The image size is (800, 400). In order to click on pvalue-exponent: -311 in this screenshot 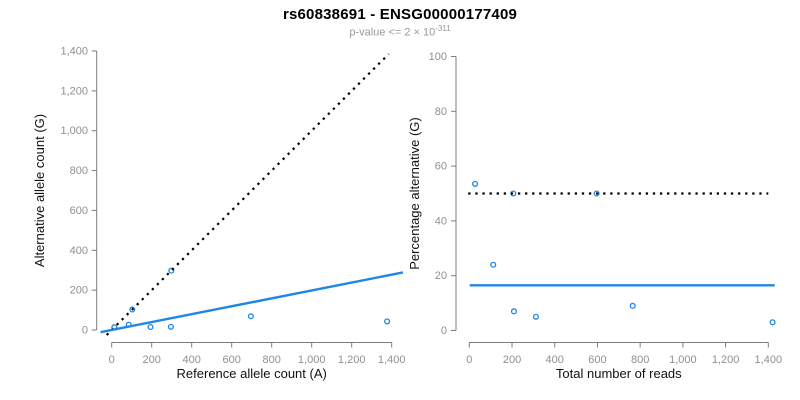, I will do `click(443, 28)`.